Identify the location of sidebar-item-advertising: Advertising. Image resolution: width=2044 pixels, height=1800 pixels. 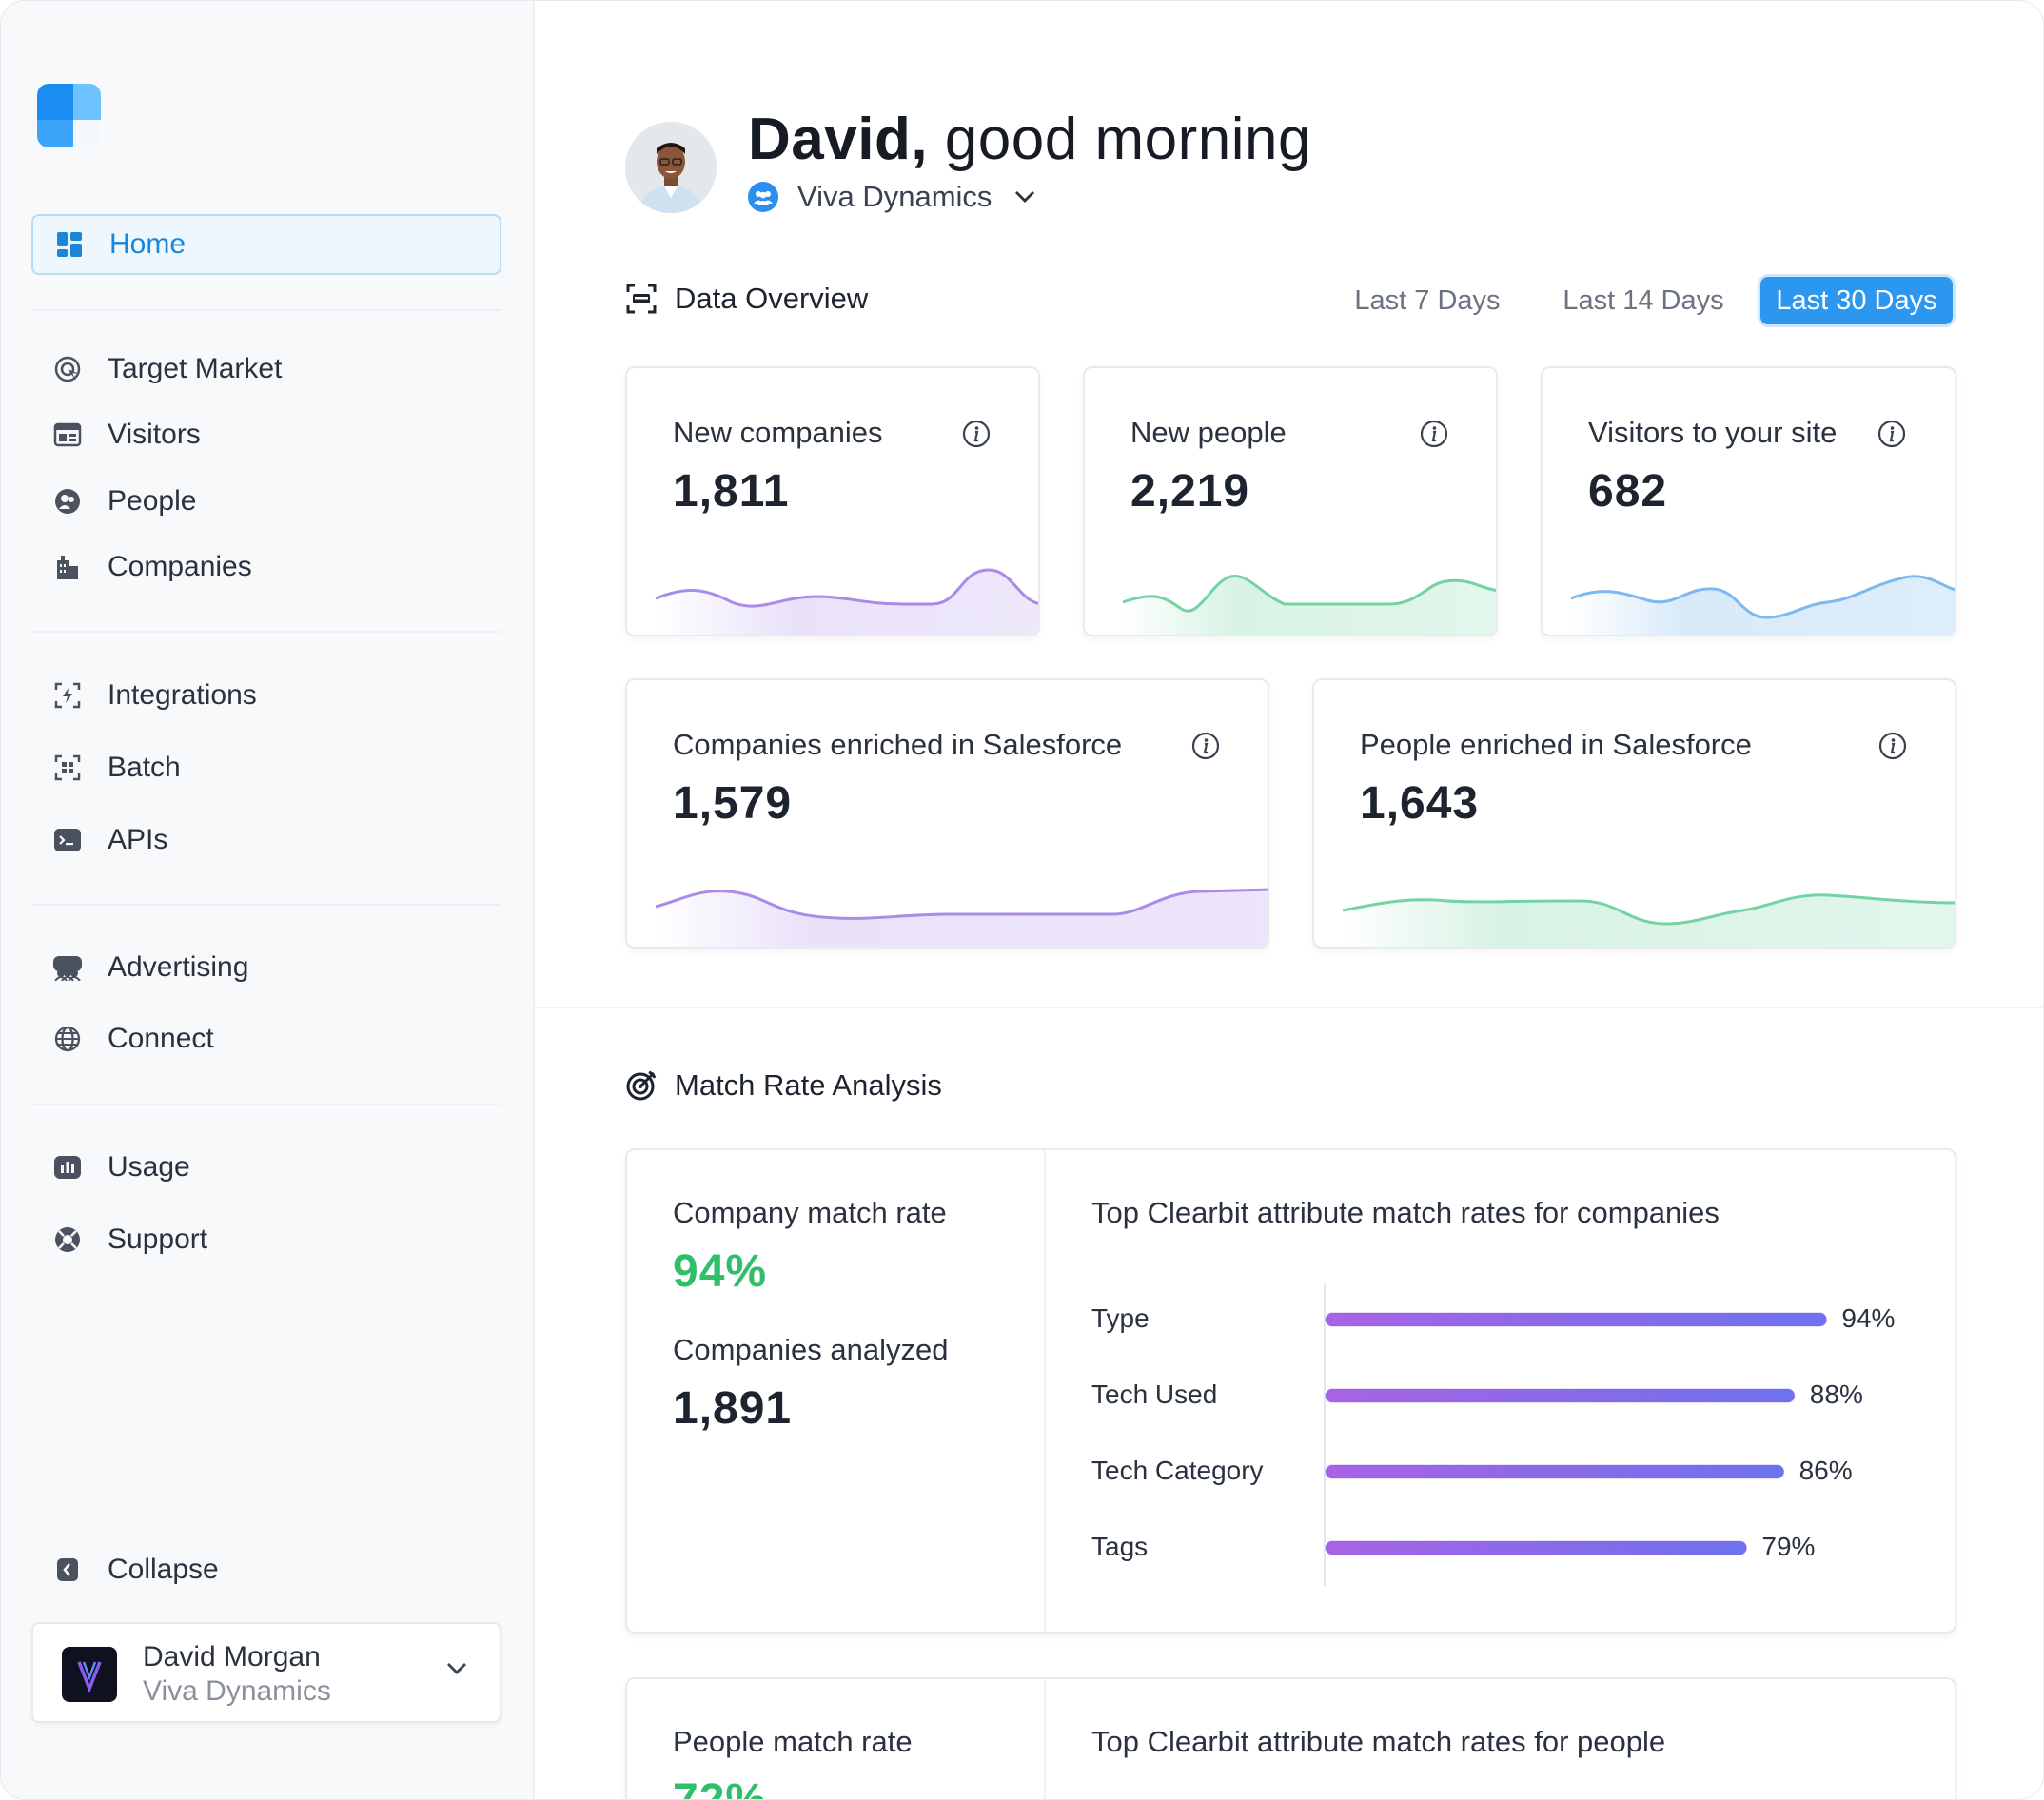
(266, 967).